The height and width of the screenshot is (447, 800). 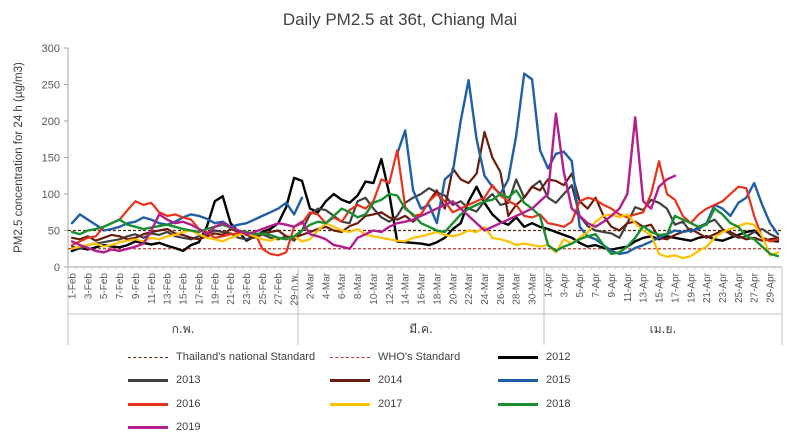 I want to click on series-line-2018, so click(x=425, y=223).